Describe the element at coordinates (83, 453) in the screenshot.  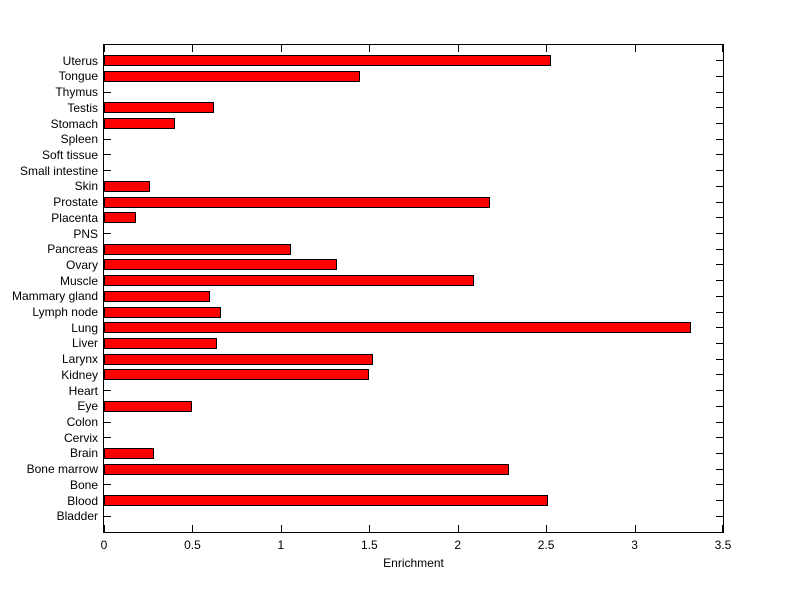
I see `y-tick-label: Brain` at that location.